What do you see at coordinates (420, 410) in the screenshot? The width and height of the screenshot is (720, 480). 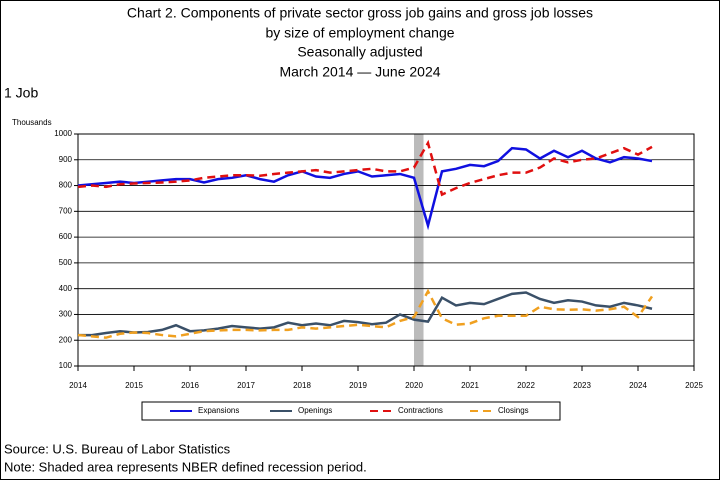 I see `legend-label: Contractions` at bounding box center [420, 410].